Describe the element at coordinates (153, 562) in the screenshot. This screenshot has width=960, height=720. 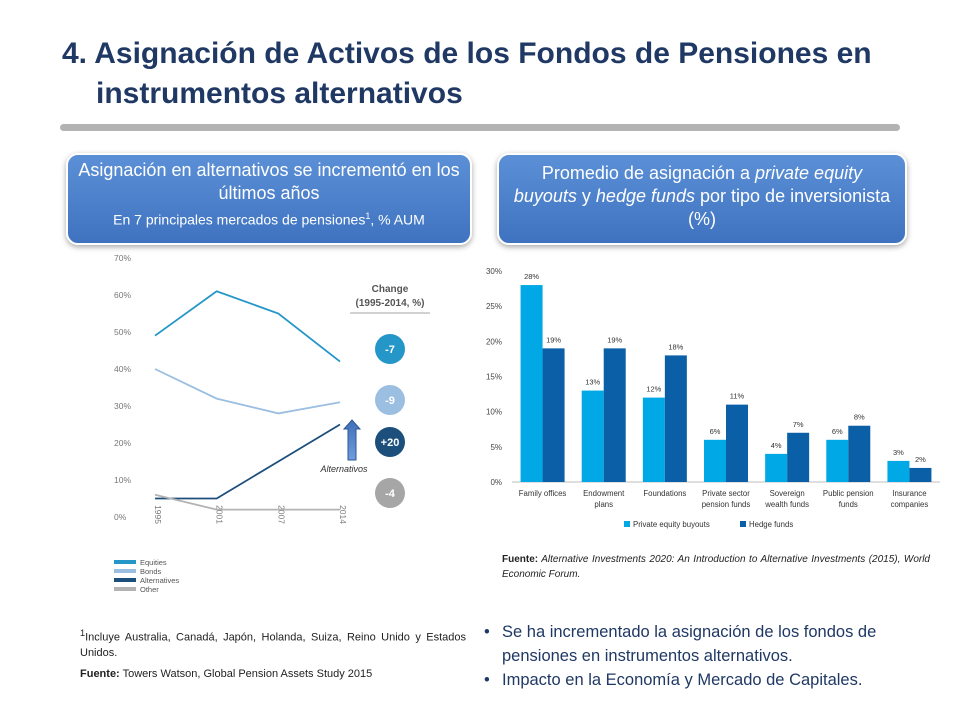
I see `legend-label: Equities` at that location.